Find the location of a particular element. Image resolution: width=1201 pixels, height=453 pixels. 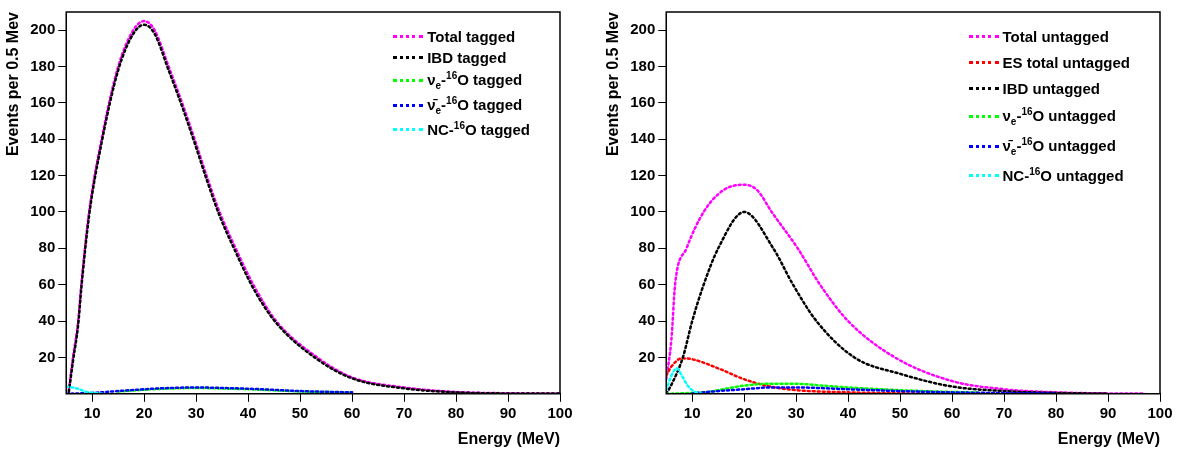

legend-label: ν̄$_{e}$-$^{16}$O untagged is located at coordinates (1059, 146).